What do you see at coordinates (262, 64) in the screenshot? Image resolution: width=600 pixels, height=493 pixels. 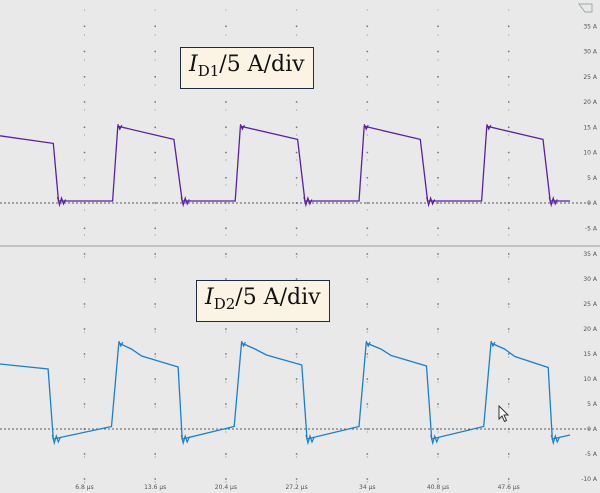 I see `series-scale-1: /5 A/div` at bounding box center [262, 64].